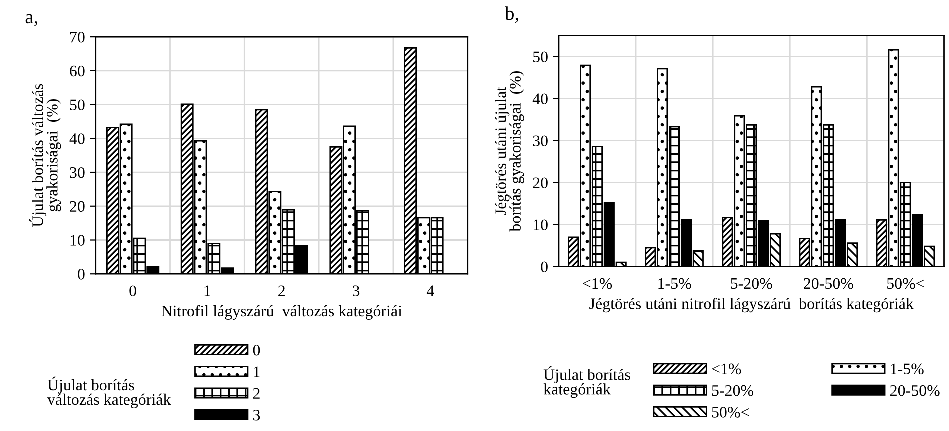 This screenshot has height=431, width=949. What do you see at coordinates (907, 369) in the screenshot?
I see `legend-label: 1-5%` at bounding box center [907, 369].